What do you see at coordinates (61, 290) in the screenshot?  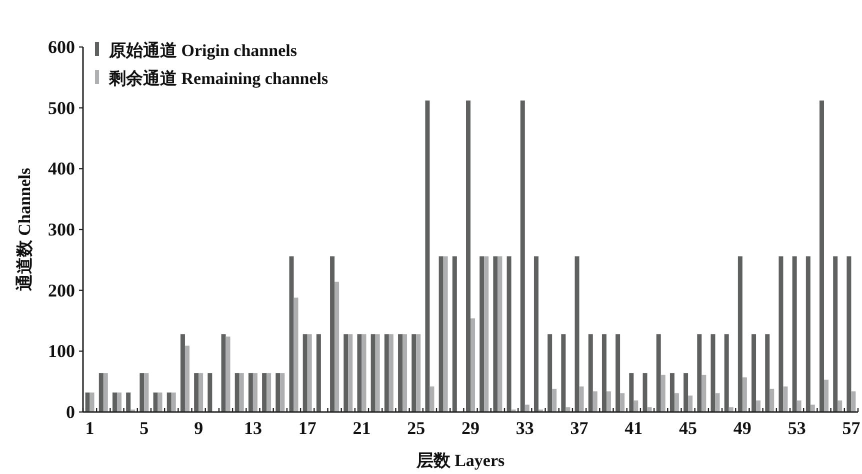 I see `y-tick-label: 200` at bounding box center [61, 290].